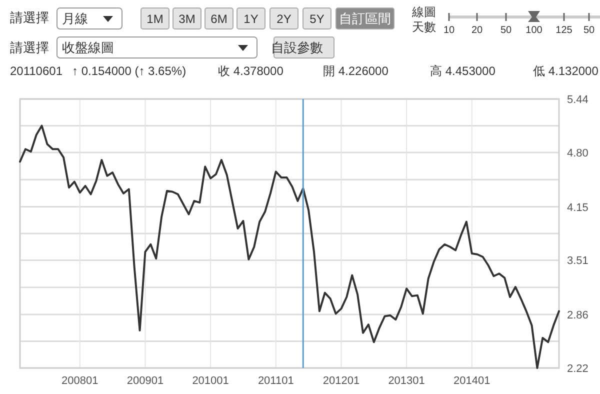 The width and height of the screenshot is (600, 394). What do you see at coordinates (88, 47) in the screenshot?
I see `text: 收盤線圖` at bounding box center [88, 47].